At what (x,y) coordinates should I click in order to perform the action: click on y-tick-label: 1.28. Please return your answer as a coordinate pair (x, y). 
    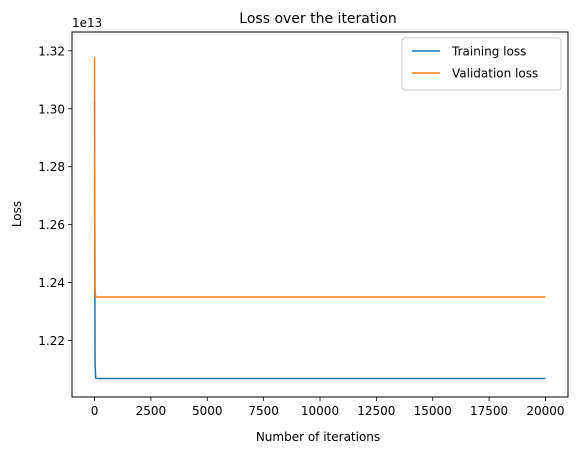
    Looking at the image, I should click on (51, 167).